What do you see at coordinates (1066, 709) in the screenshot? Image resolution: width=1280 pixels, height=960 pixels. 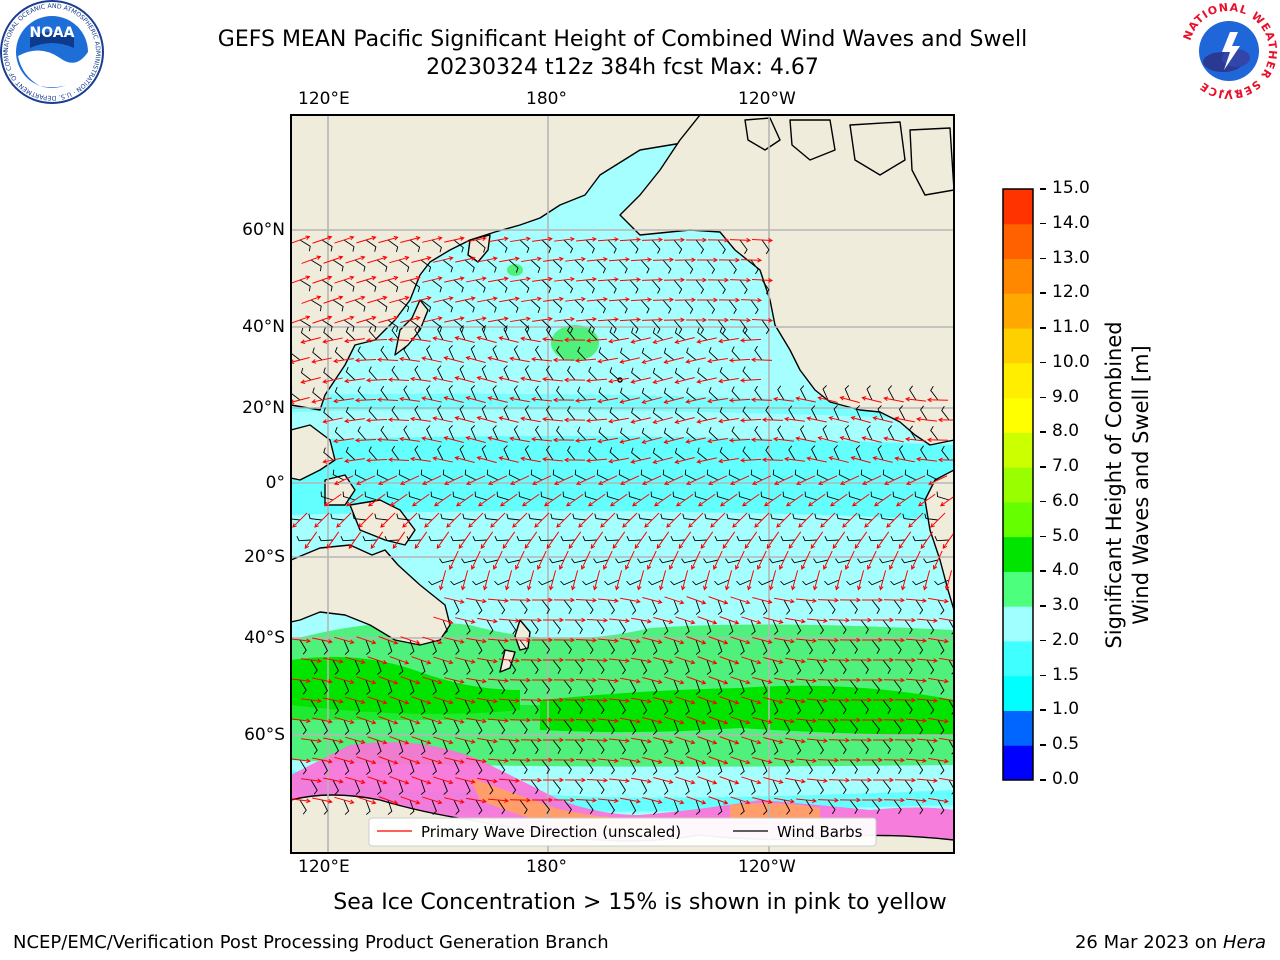 I see `colorbar-tick-label: 1.0` at bounding box center [1066, 709].